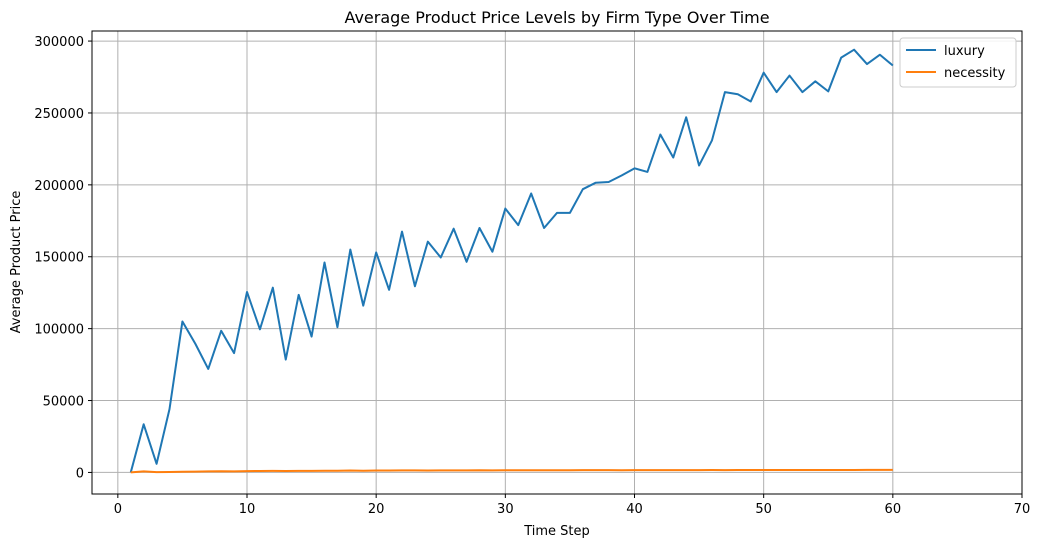 The width and height of the screenshot is (1040, 547). Describe the element at coordinates (59, 330) in the screenshot. I see `y-tick-label: 100000` at that location.